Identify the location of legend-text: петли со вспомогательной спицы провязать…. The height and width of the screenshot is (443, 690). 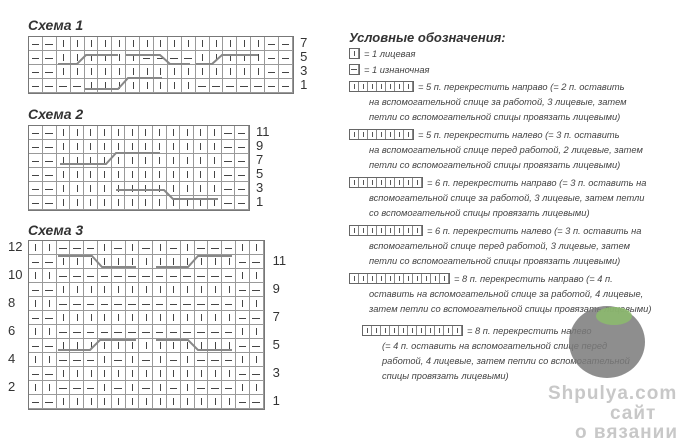
(495, 117).